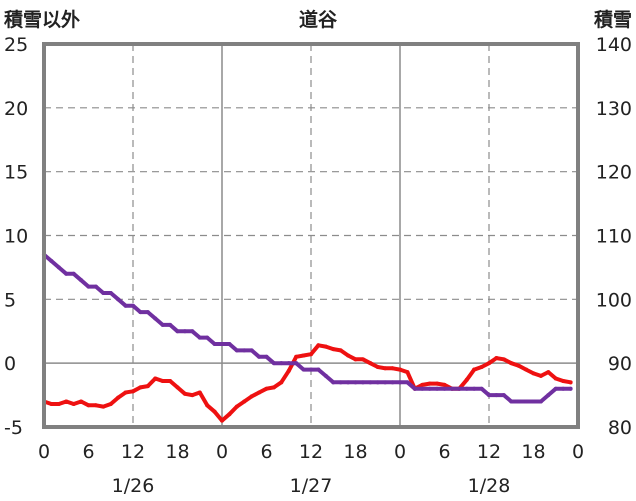 The width and height of the screenshot is (636, 501). Describe the element at coordinates (318, 19) in the screenshot. I see `chart-title: 道谷` at that location.